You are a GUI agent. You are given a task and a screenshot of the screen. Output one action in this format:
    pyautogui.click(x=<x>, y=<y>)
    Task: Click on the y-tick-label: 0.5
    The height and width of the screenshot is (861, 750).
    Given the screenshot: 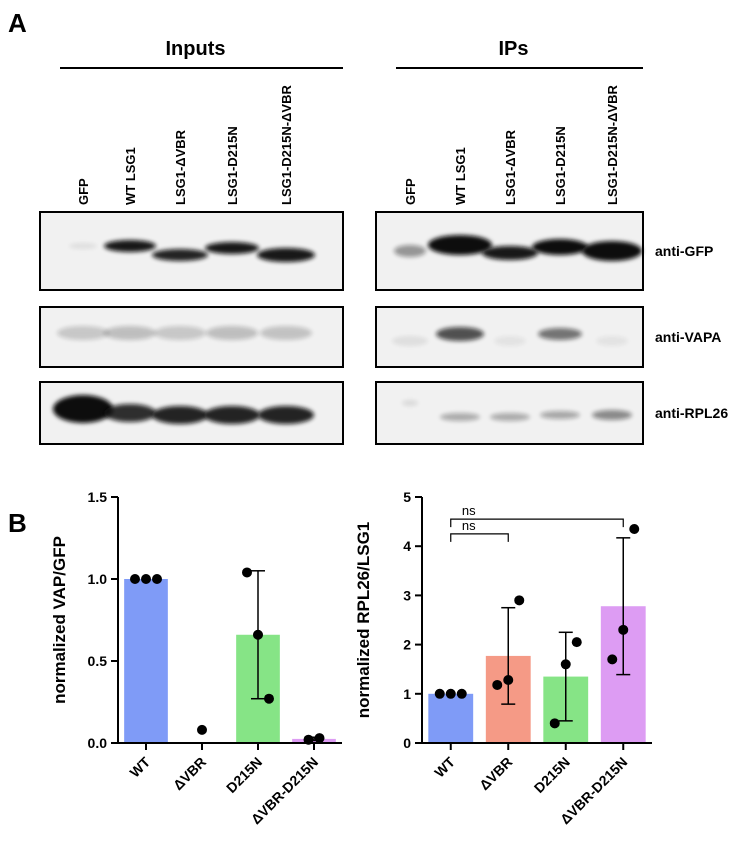 What is the action you would take?
    pyautogui.click(x=98, y=661)
    